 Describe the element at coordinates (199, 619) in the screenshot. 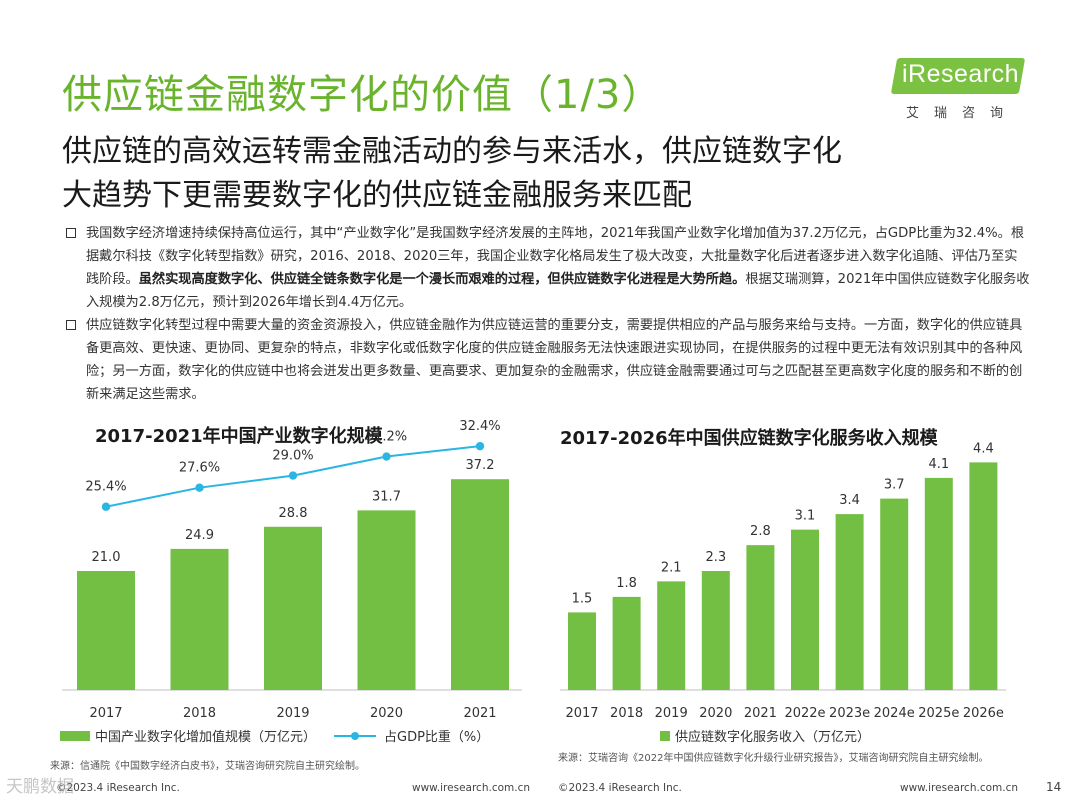

I see `bar-industry-digital-2018` at that location.